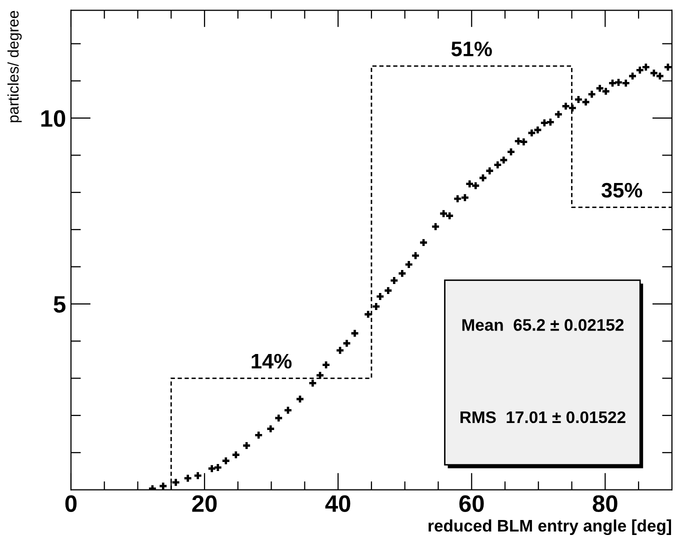  Describe the element at coordinates (71, 503) in the screenshot. I see `x-tick-label: 0` at that location.